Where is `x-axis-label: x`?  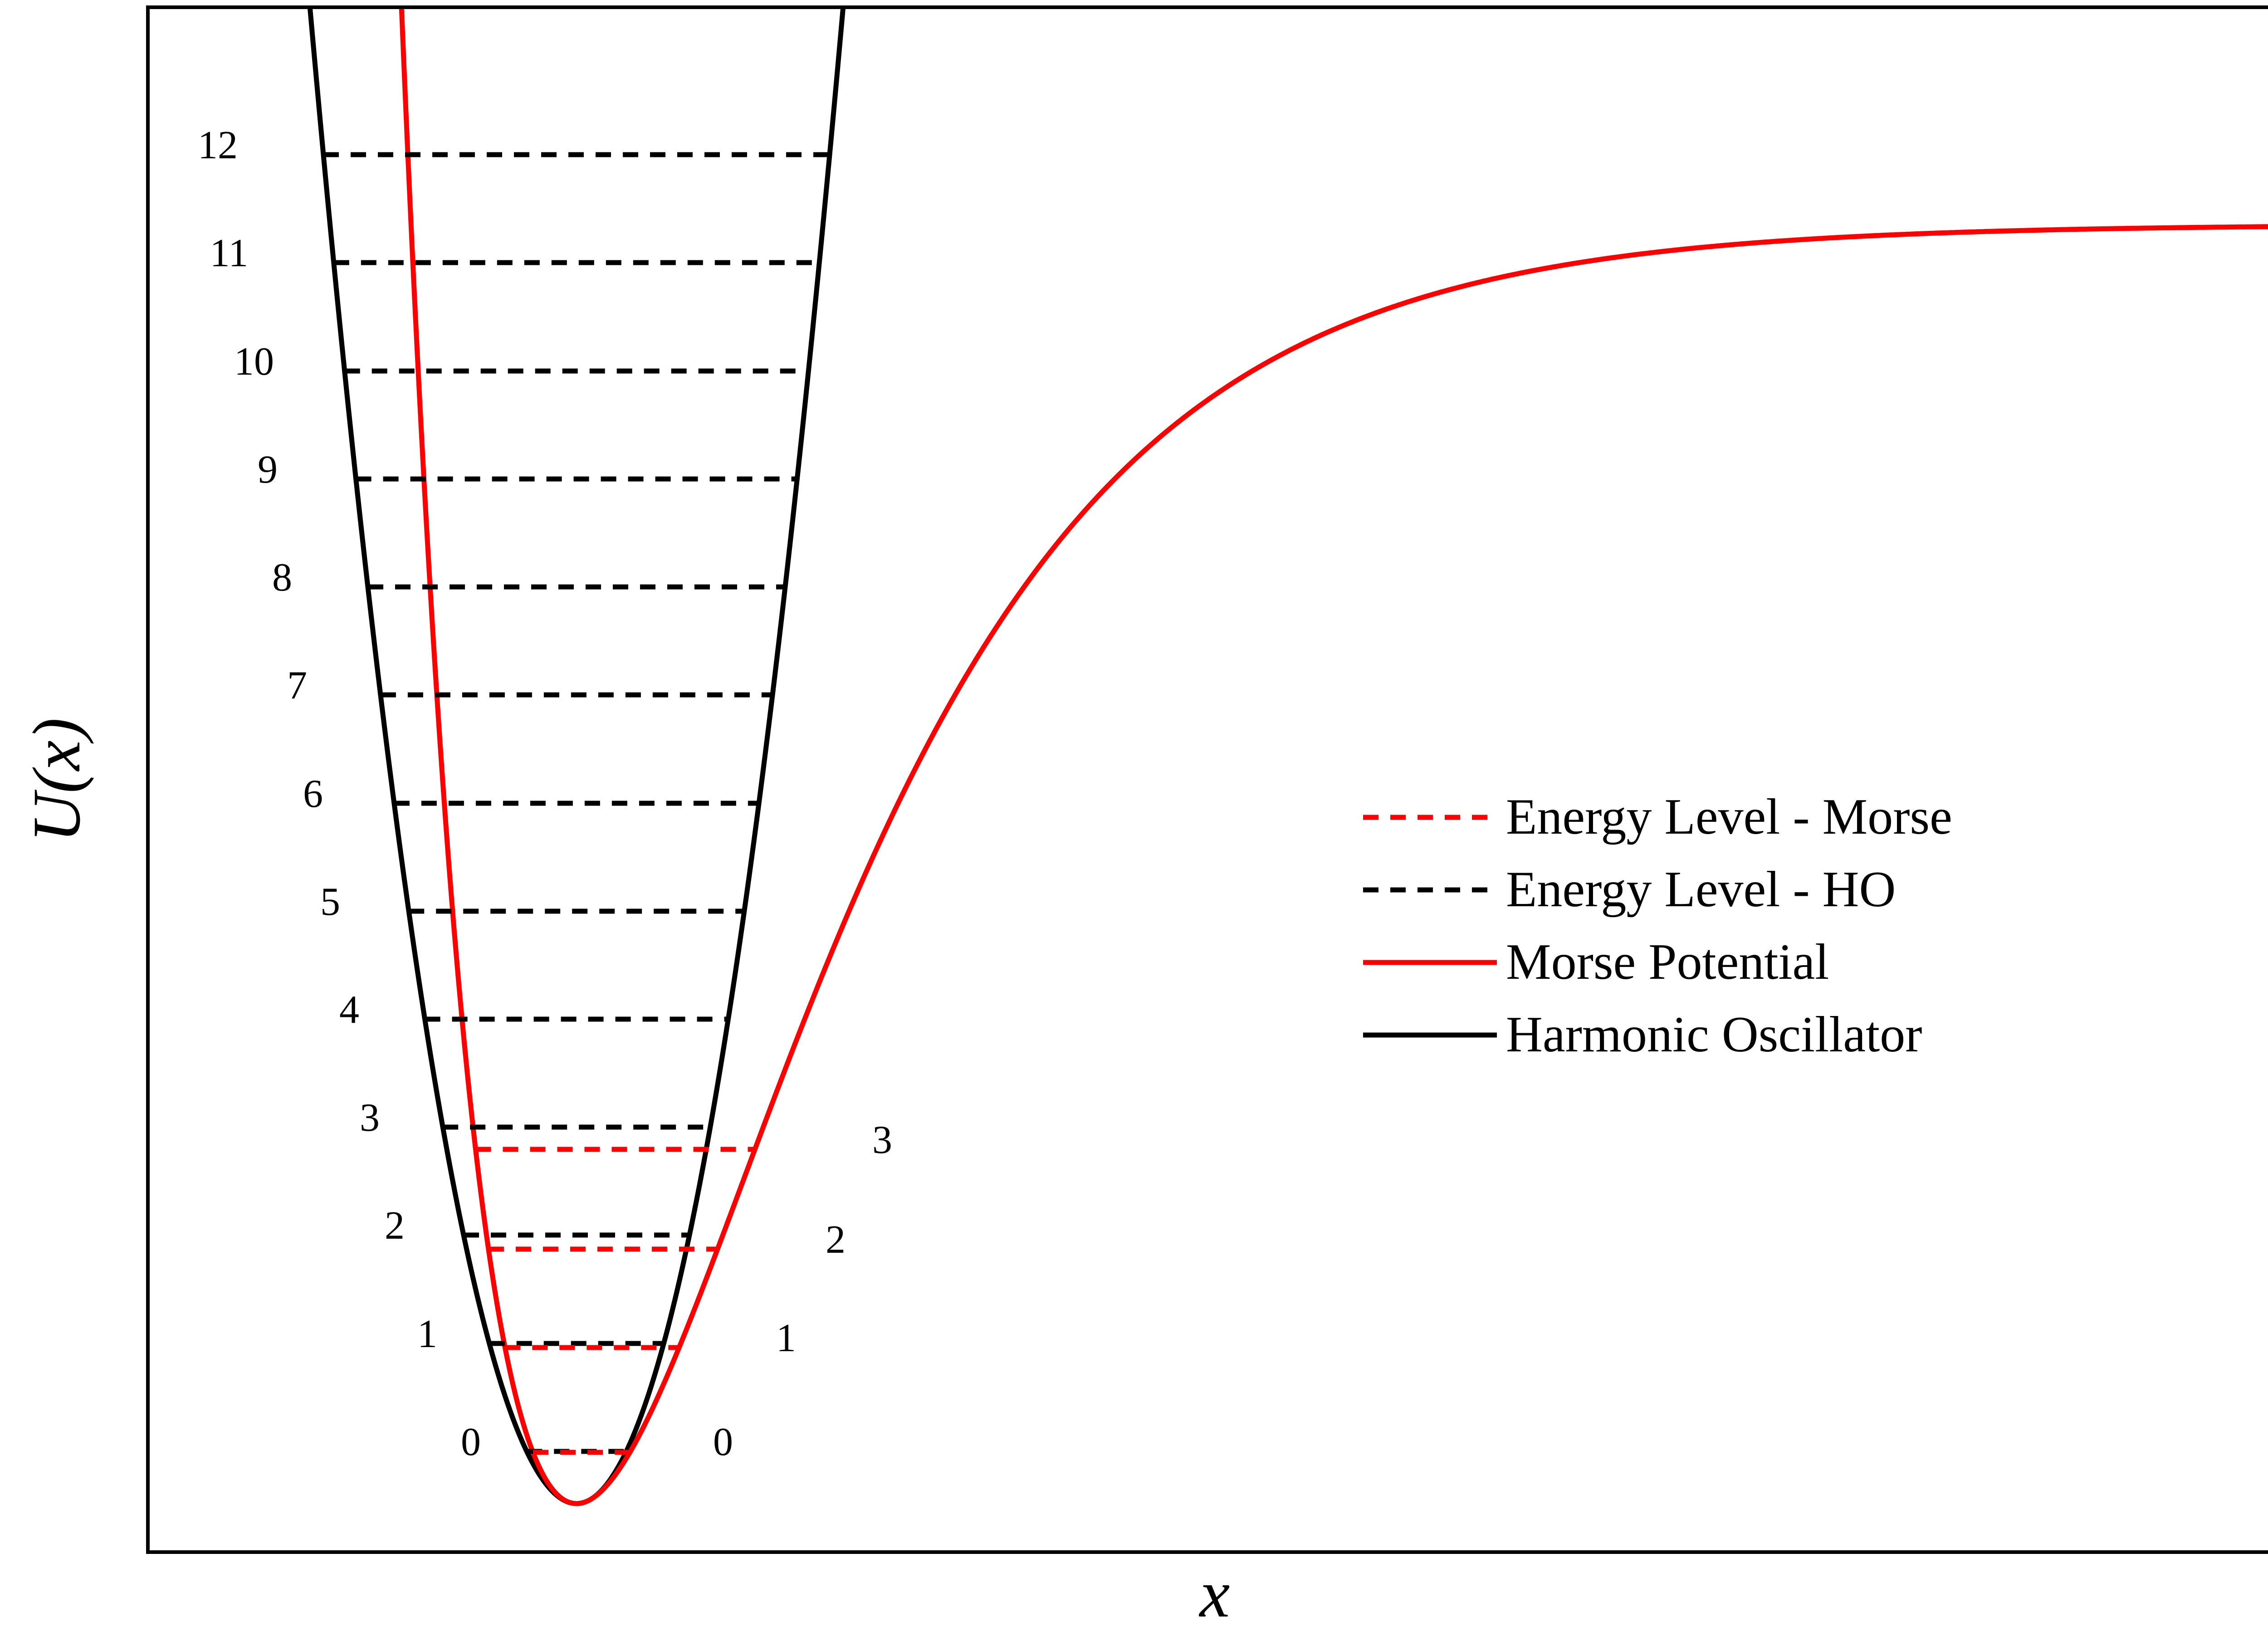
x-axis-label: x is located at coordinates (1214, 1593).